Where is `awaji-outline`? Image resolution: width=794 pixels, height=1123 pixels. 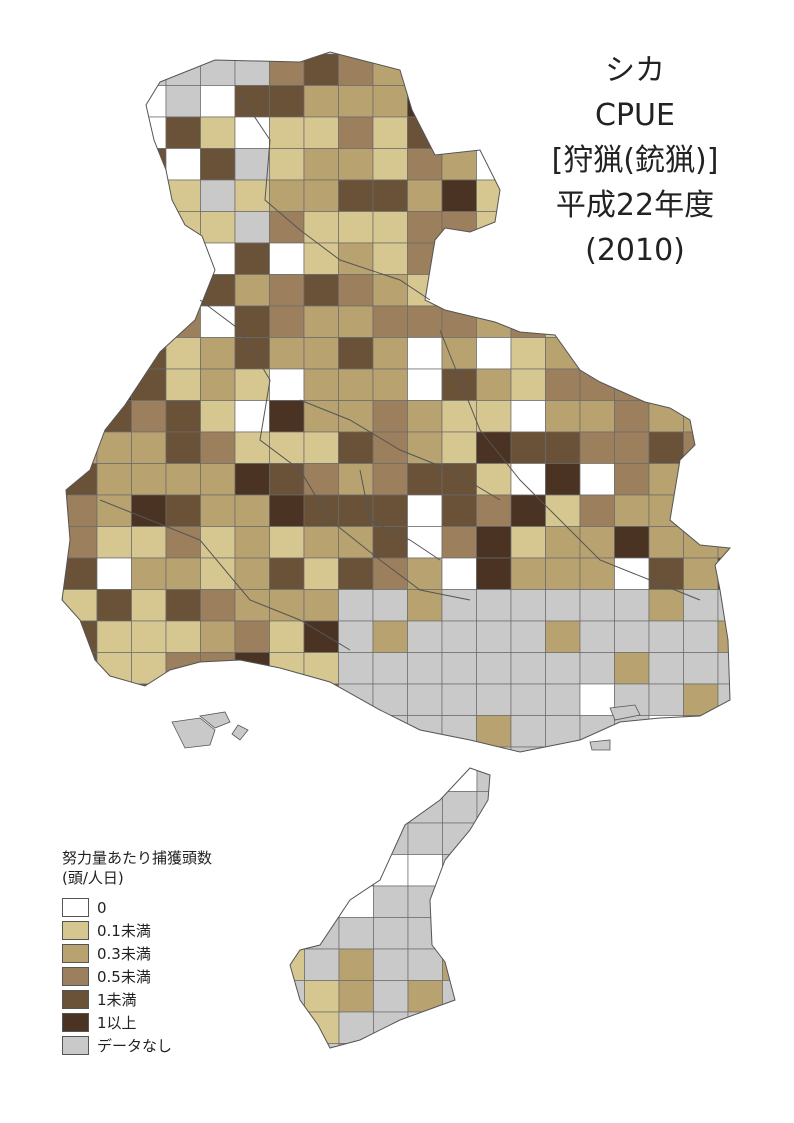
awaji-outline is located at coordinates (390, 908).